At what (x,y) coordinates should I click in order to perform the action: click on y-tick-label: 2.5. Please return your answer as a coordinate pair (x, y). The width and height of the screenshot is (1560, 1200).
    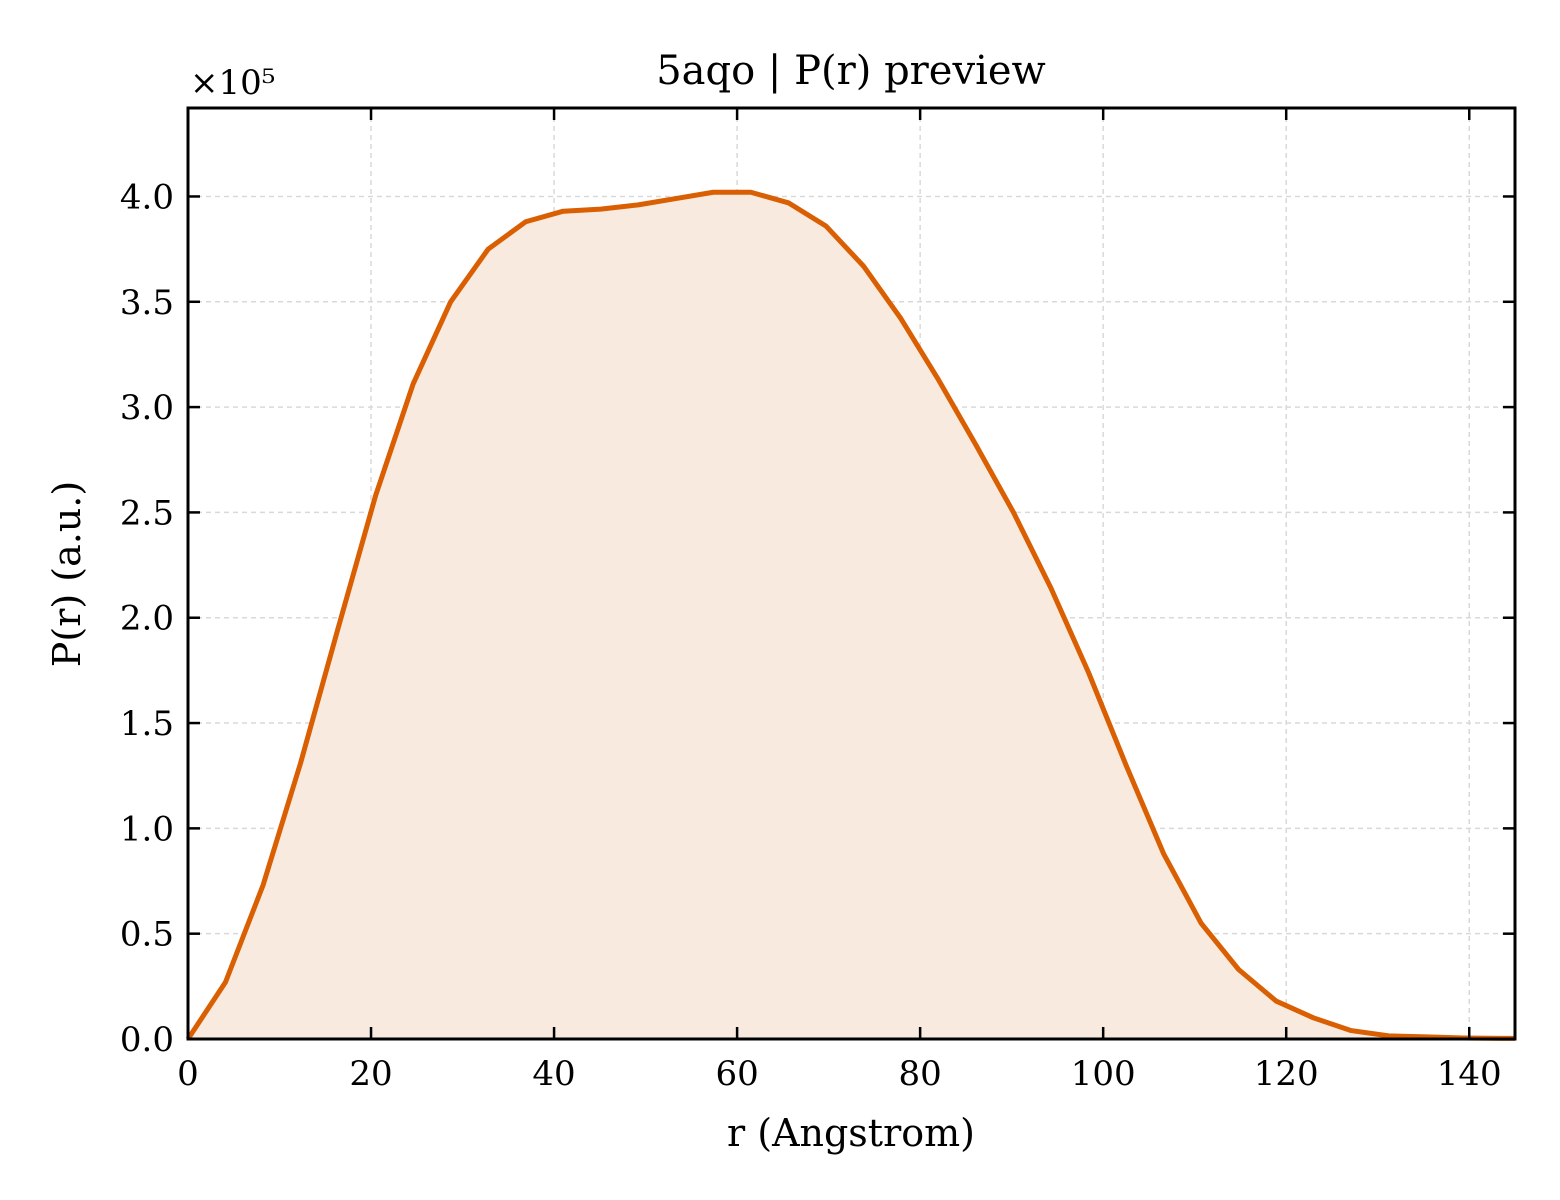
    Looking at the image, I should click on (147, 513).